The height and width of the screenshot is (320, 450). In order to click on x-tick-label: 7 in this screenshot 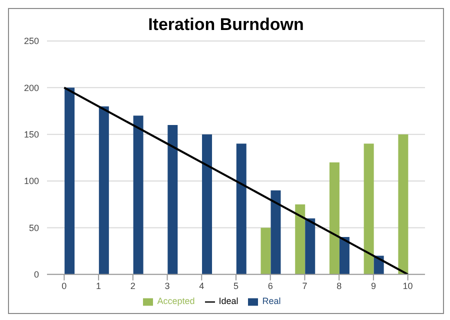, I will do `click(305, 285)`.